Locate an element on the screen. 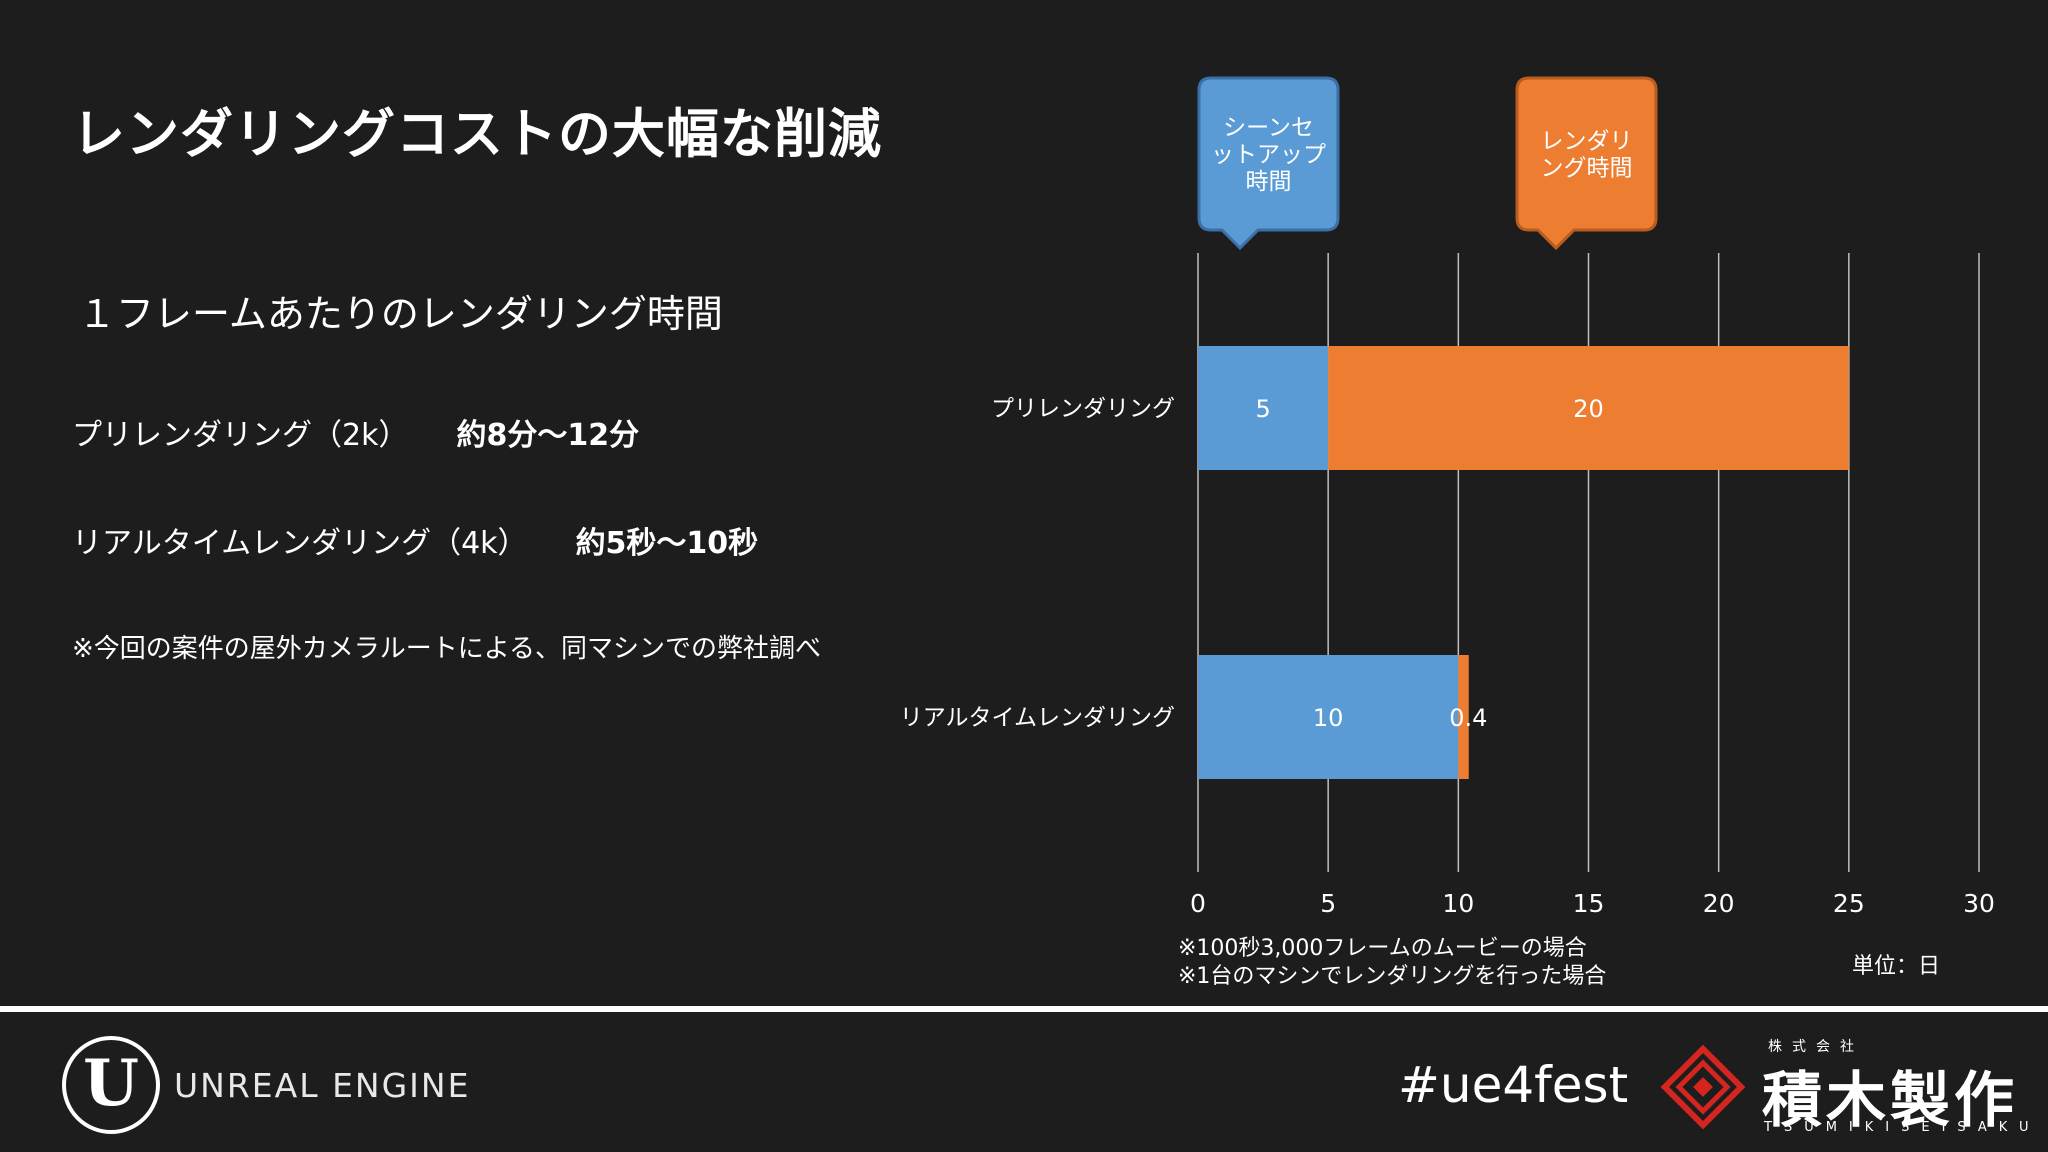  unit-label: 単位：日 is located at coordinates (1896, 966).